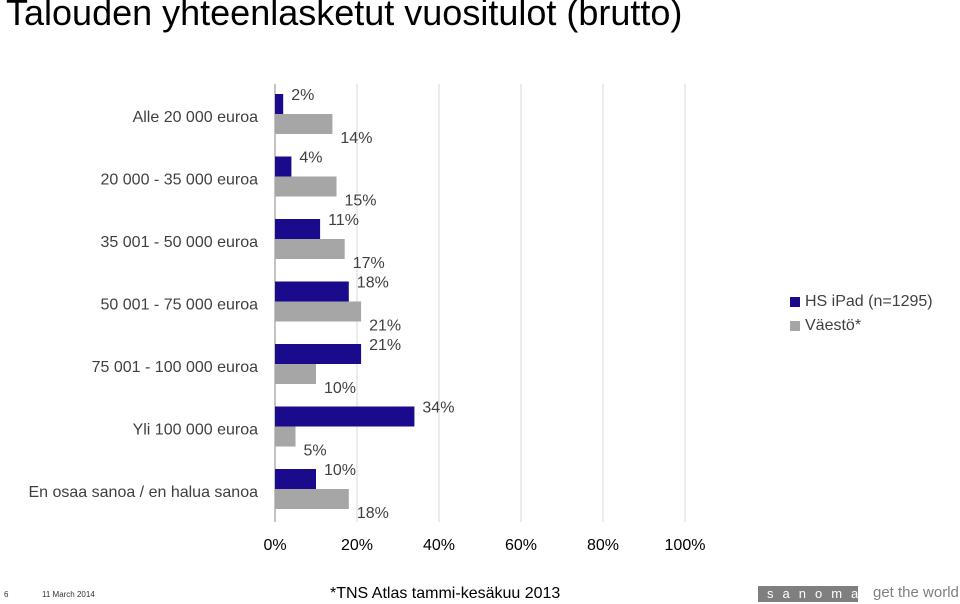 Image resolution: width=960 pixels, height=604 pixels. Describe the element at coordinates (315, 451) in the screenshot. I see `data-label: 5%` at that location.